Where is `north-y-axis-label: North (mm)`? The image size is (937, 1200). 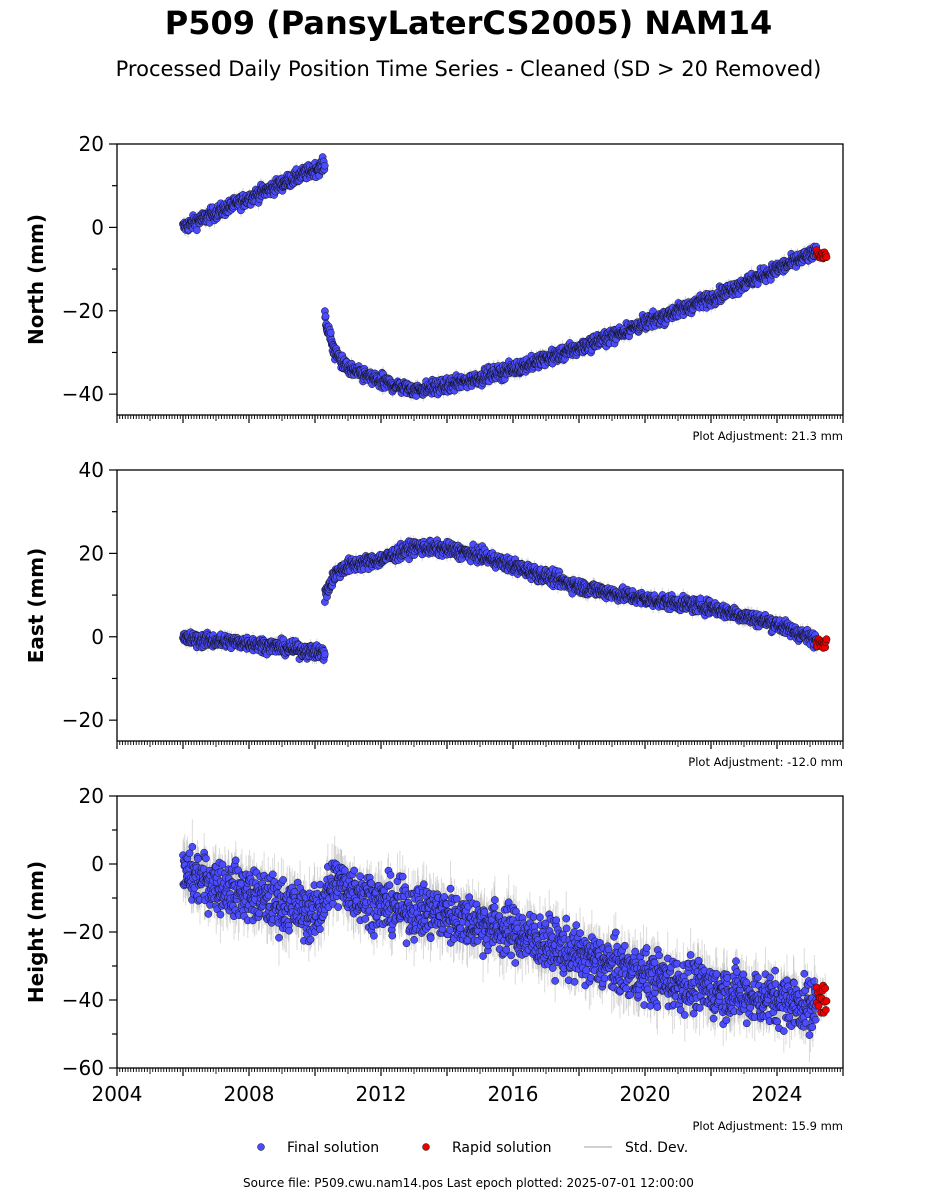
north-y-axis-label: North (mm) is located at coordinates (36, 279).